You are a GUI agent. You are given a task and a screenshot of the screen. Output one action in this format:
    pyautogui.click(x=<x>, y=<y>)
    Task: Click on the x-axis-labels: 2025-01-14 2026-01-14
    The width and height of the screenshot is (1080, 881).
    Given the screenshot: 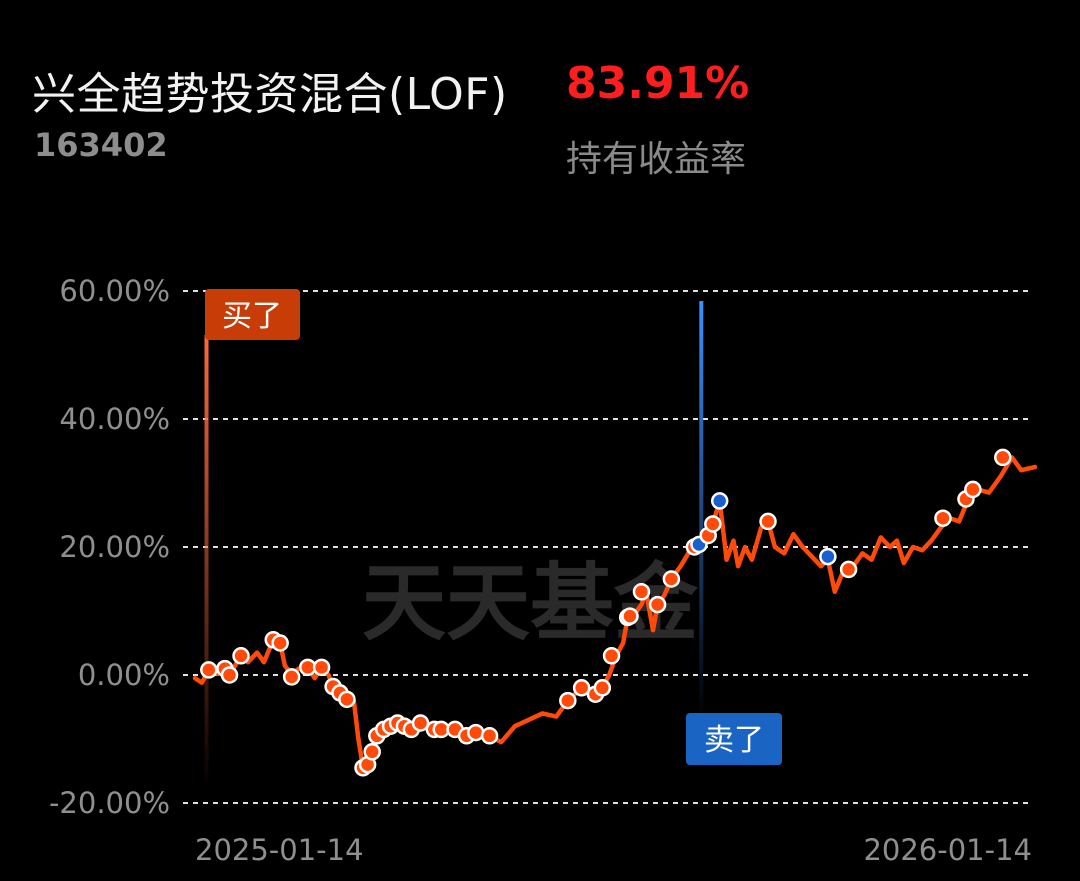 What is the action you would take?
    pyautogui.click(x=613, y=850)
    